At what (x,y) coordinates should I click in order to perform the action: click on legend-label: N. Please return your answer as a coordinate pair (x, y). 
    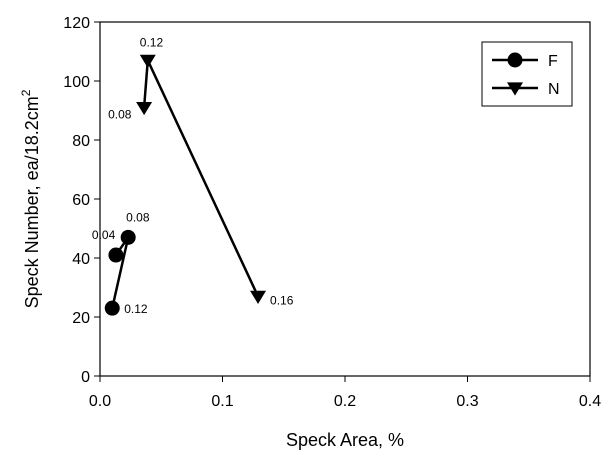
    Looking at the image, I should click on (554, 89).